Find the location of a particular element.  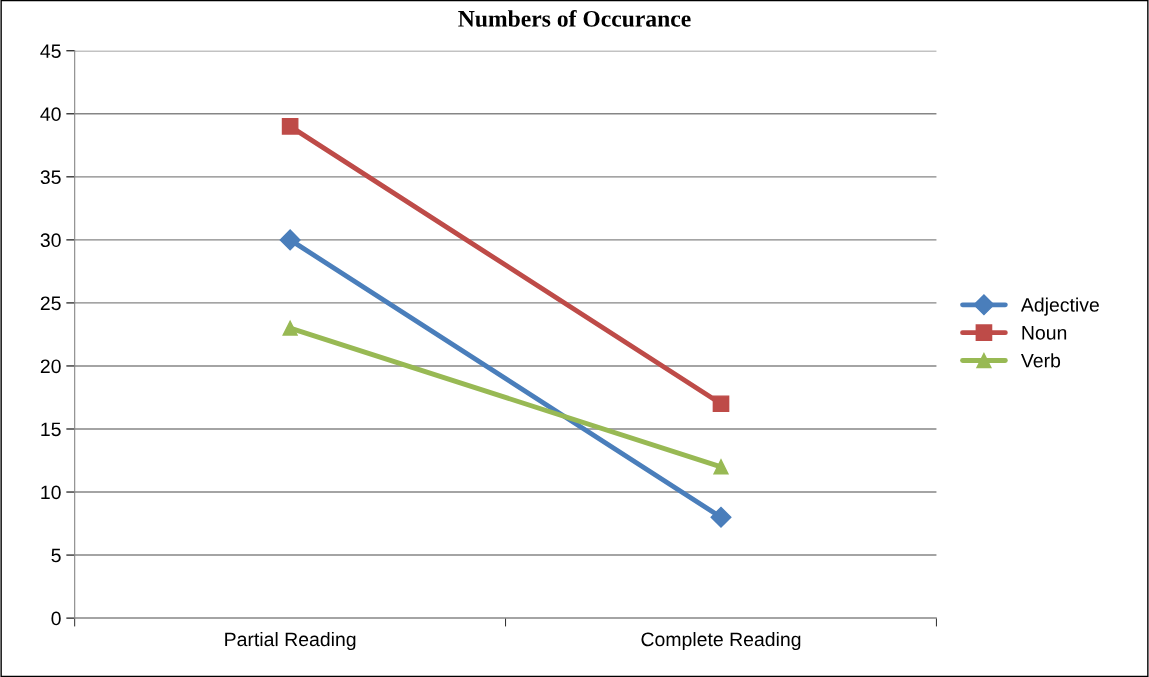

legend-label: Noun is located at coordinates (1044, 333).